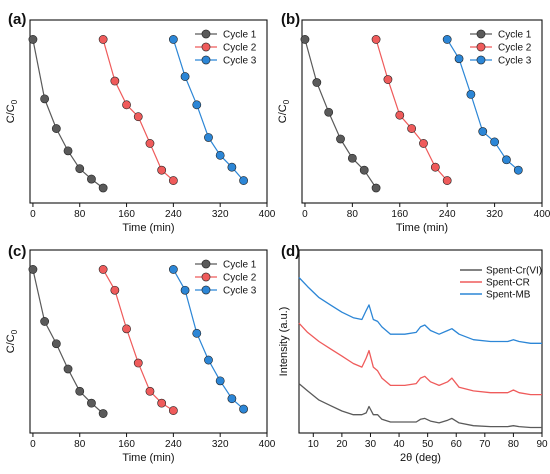 This screenshot has height=474, width=550. Describe the element at coordinates (485, 444) in the screenshot. I see `x-tick-label: 70` at that location.